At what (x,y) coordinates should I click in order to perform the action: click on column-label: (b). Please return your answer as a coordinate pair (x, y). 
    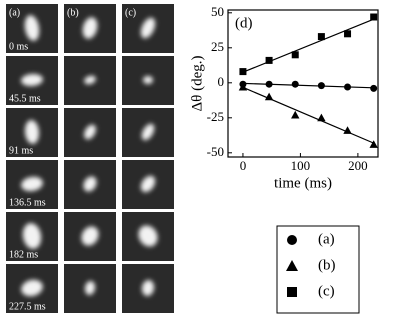
    Looking at the image, I should click on (73, 12).